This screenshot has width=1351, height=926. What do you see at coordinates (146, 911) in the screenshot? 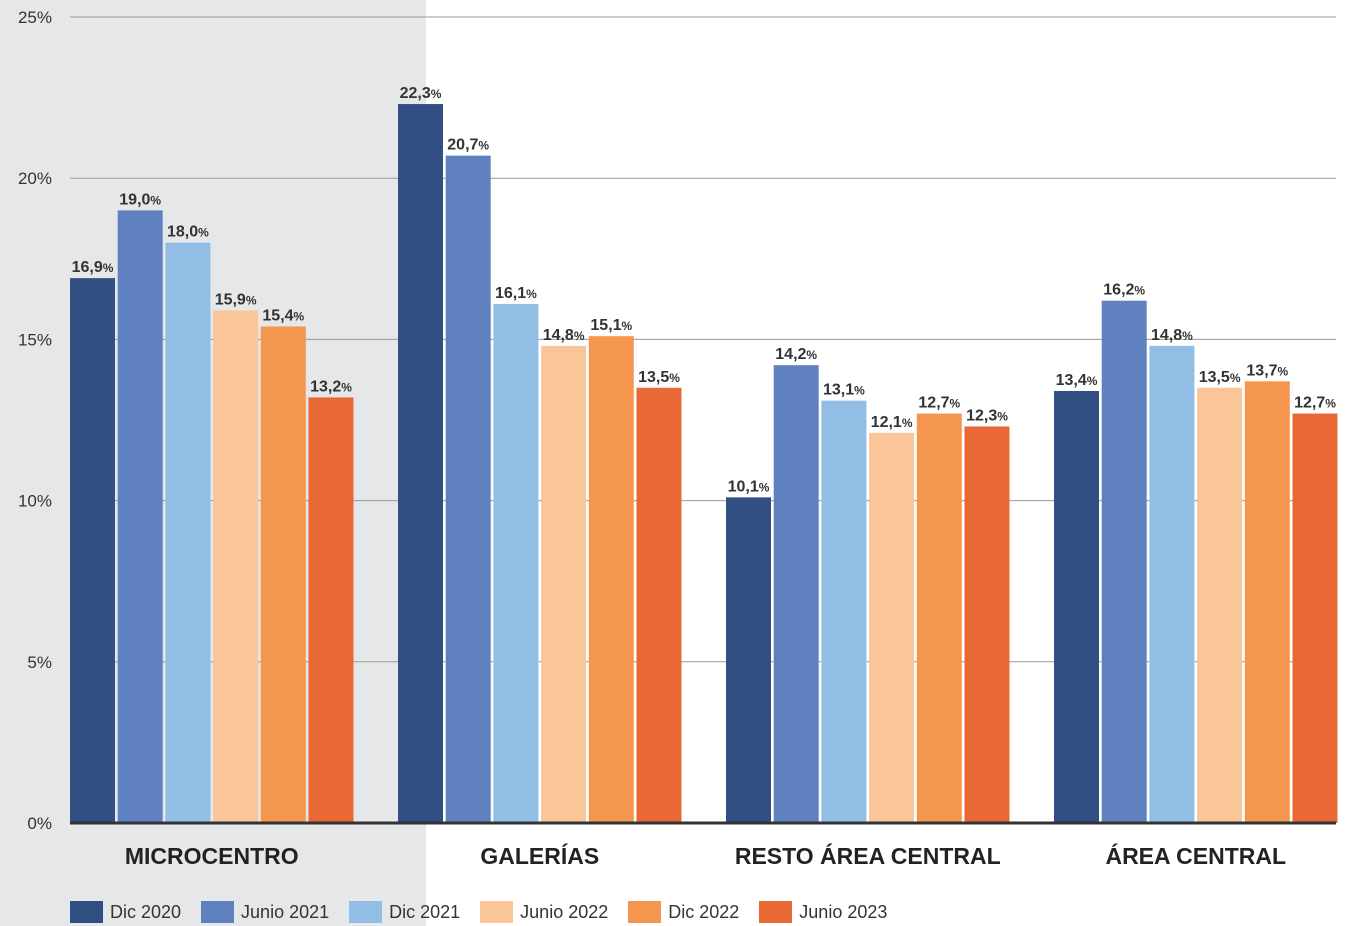
I see `legend-label: Dic 2020` at bounding box center [146, 911].